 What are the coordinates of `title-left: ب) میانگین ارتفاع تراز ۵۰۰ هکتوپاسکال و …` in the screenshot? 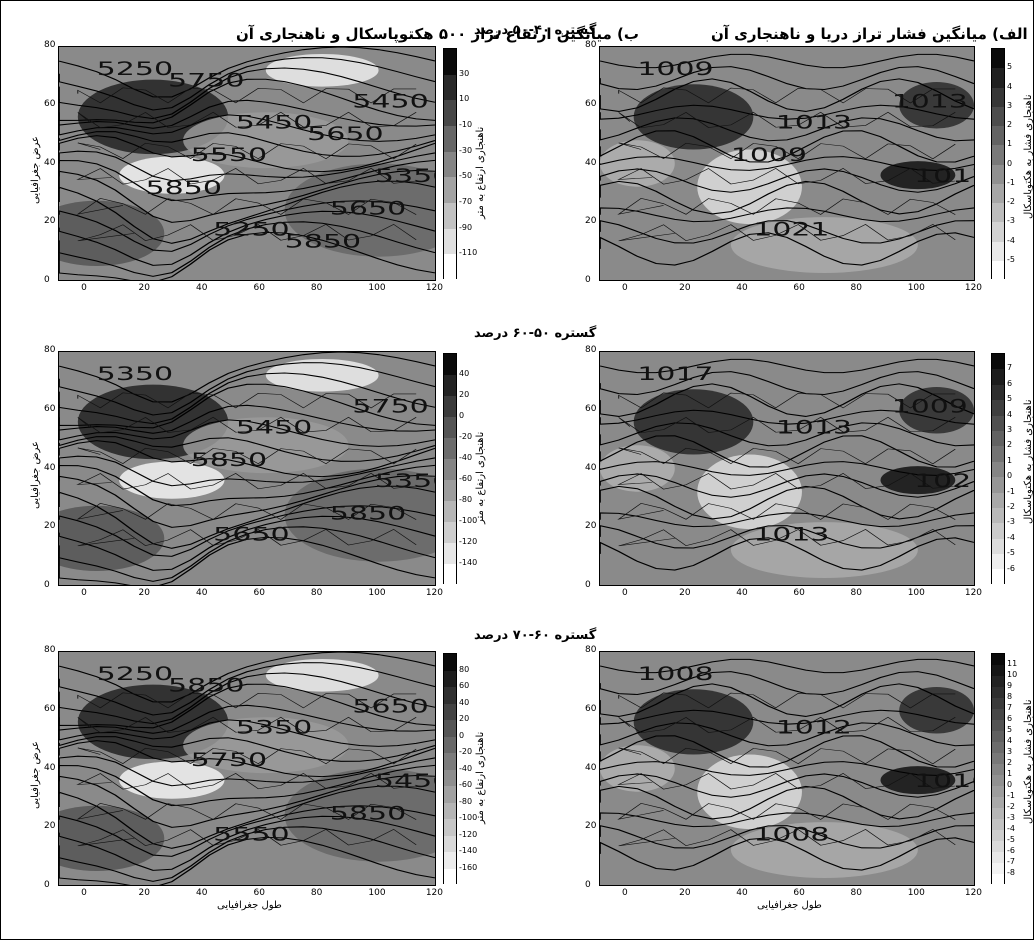 It's located at (437, 34).